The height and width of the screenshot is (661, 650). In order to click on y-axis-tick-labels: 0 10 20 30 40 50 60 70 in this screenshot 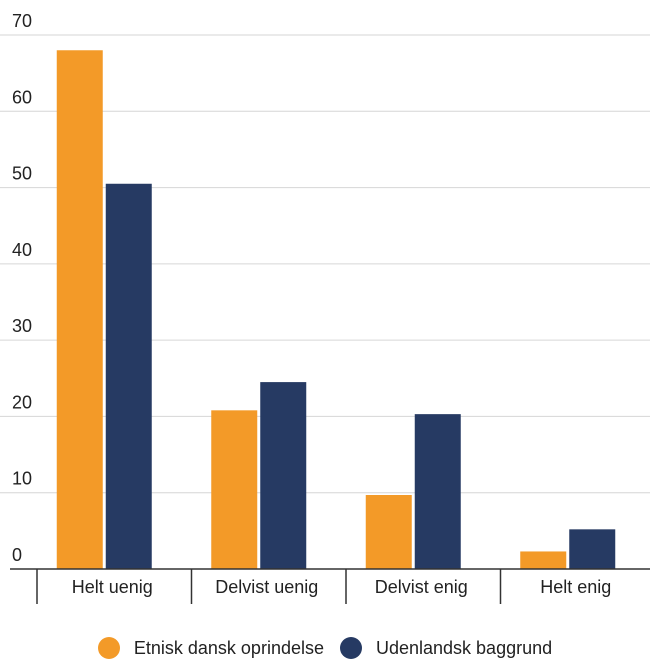, I will do `click(22, 288)`.